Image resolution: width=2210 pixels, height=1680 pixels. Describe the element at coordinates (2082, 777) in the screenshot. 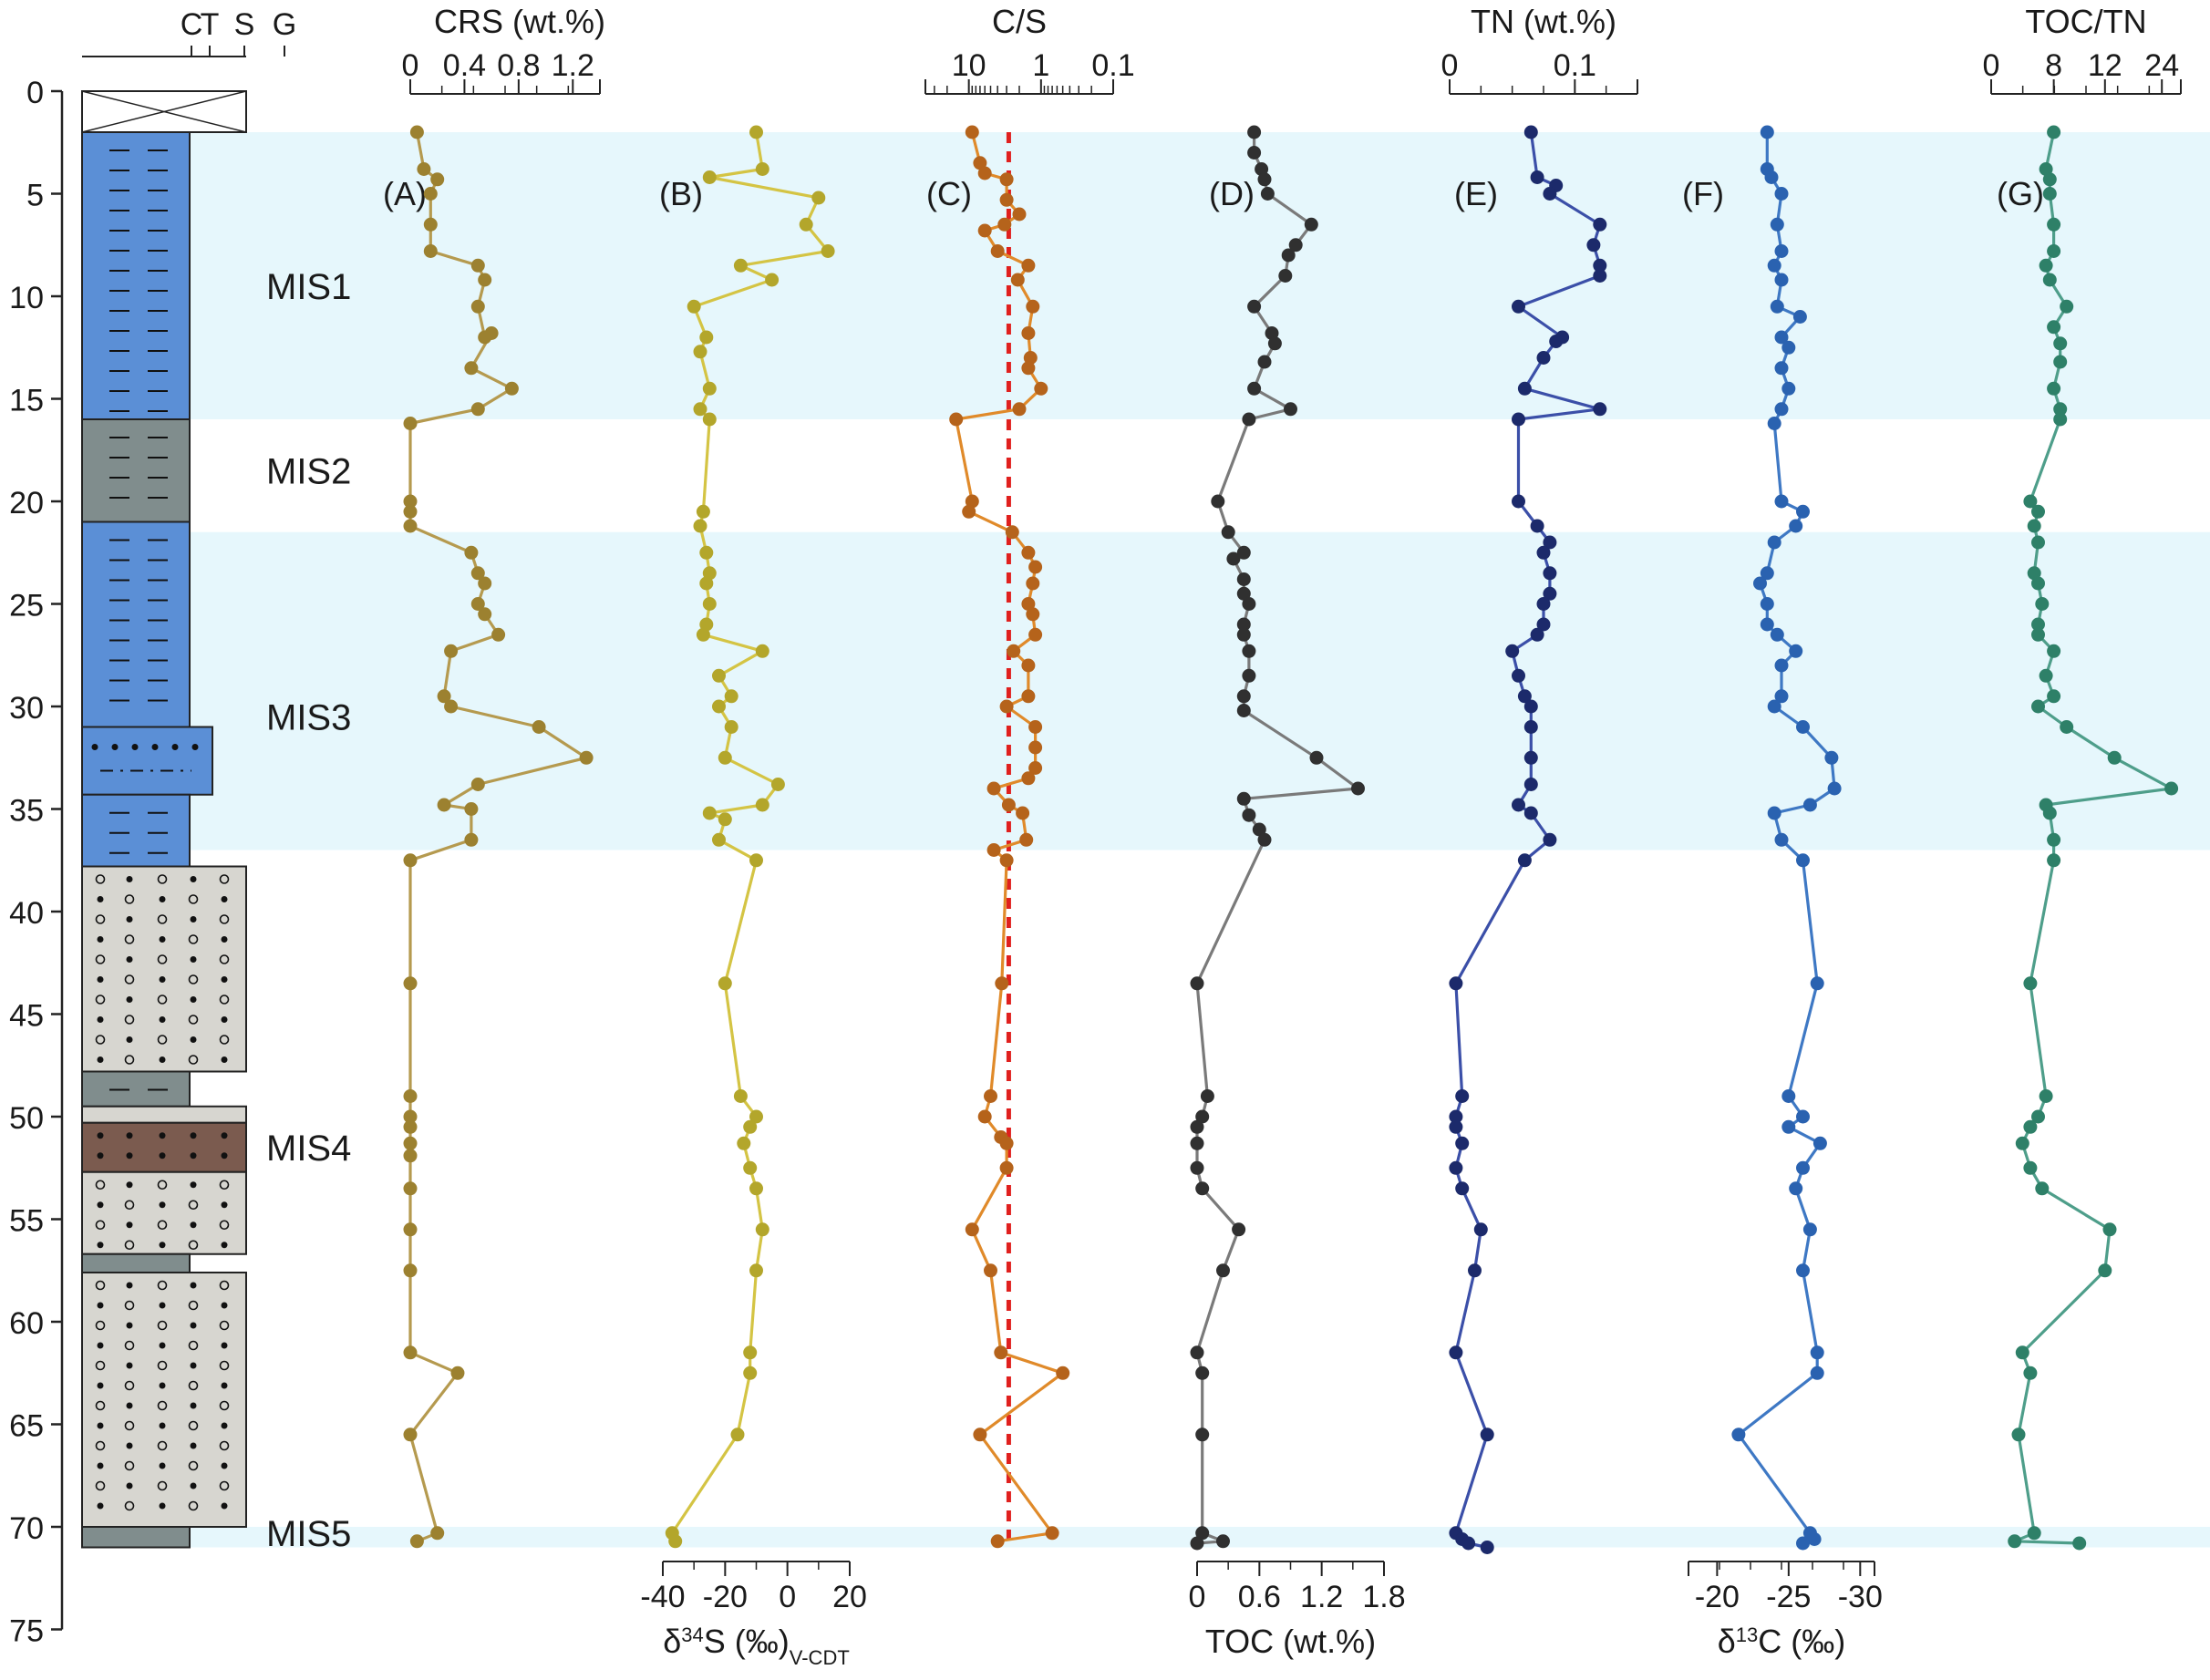

I see `panel-g: 0 8 12 24 TOC/TN (G)` at that location.